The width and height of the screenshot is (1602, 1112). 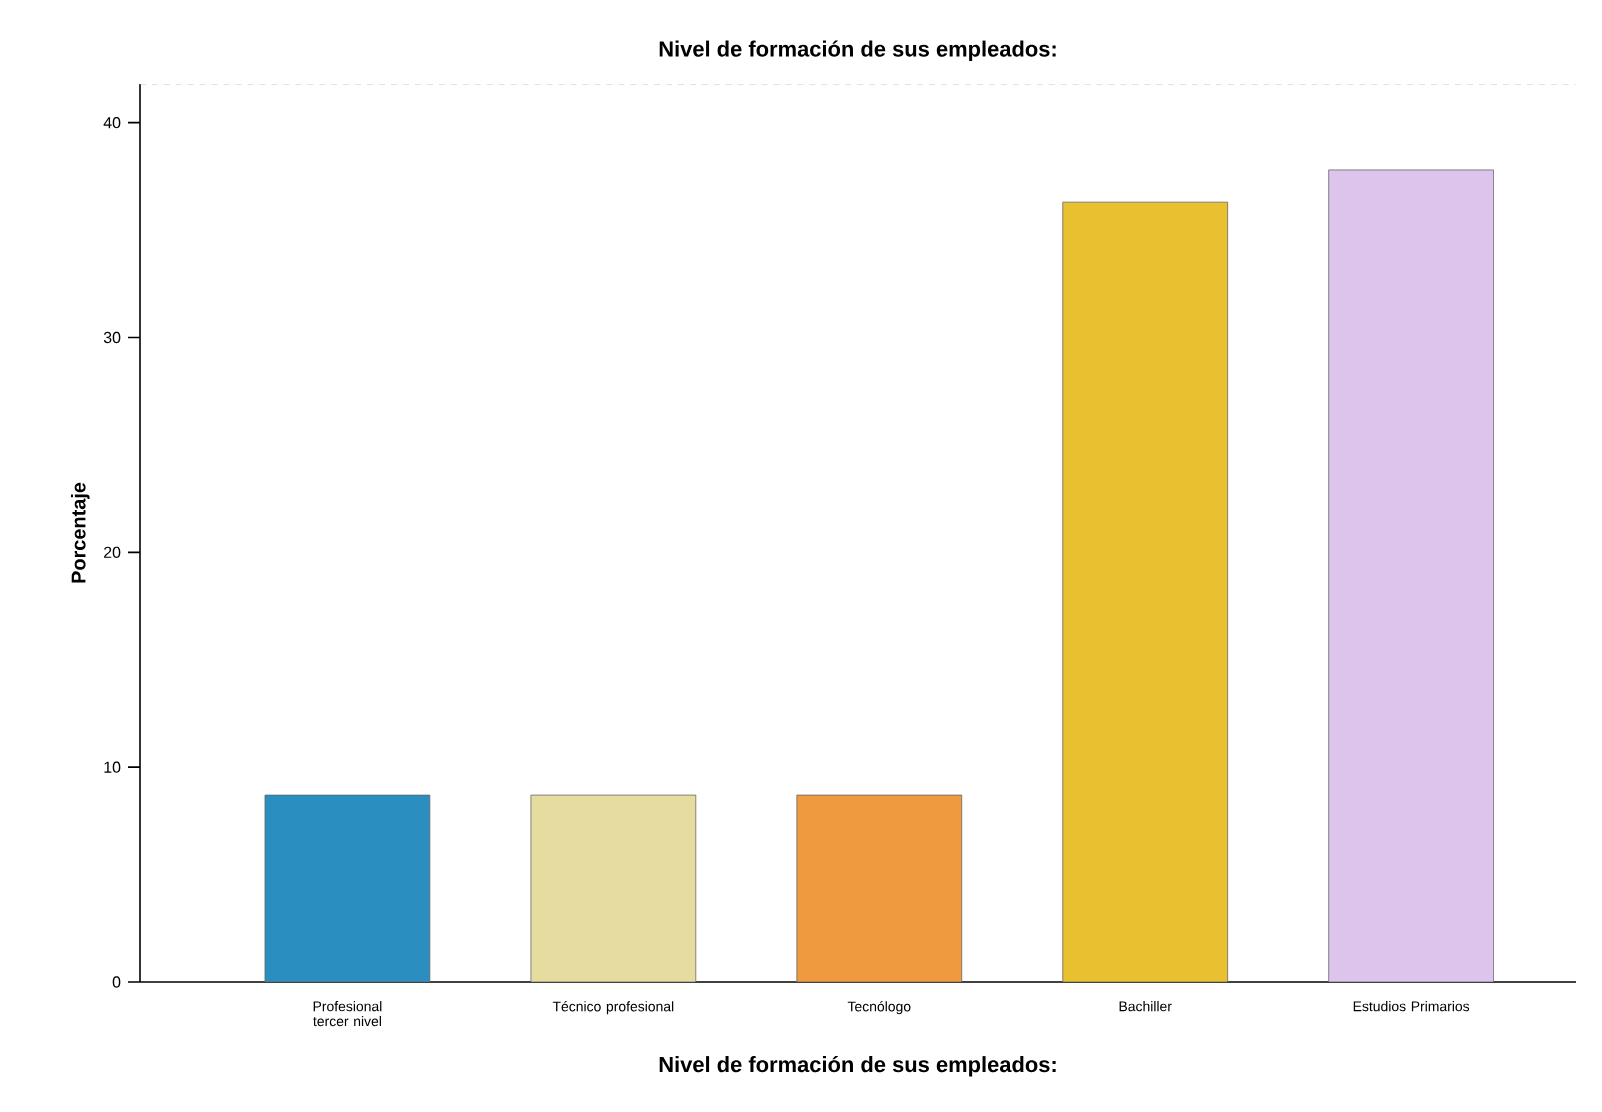 What do you see at coordinates (857, 1066) in the screenshot?
I see `x-axis-title: Nivel de formación de sus empleados:` at bounding box center [857, 1066].